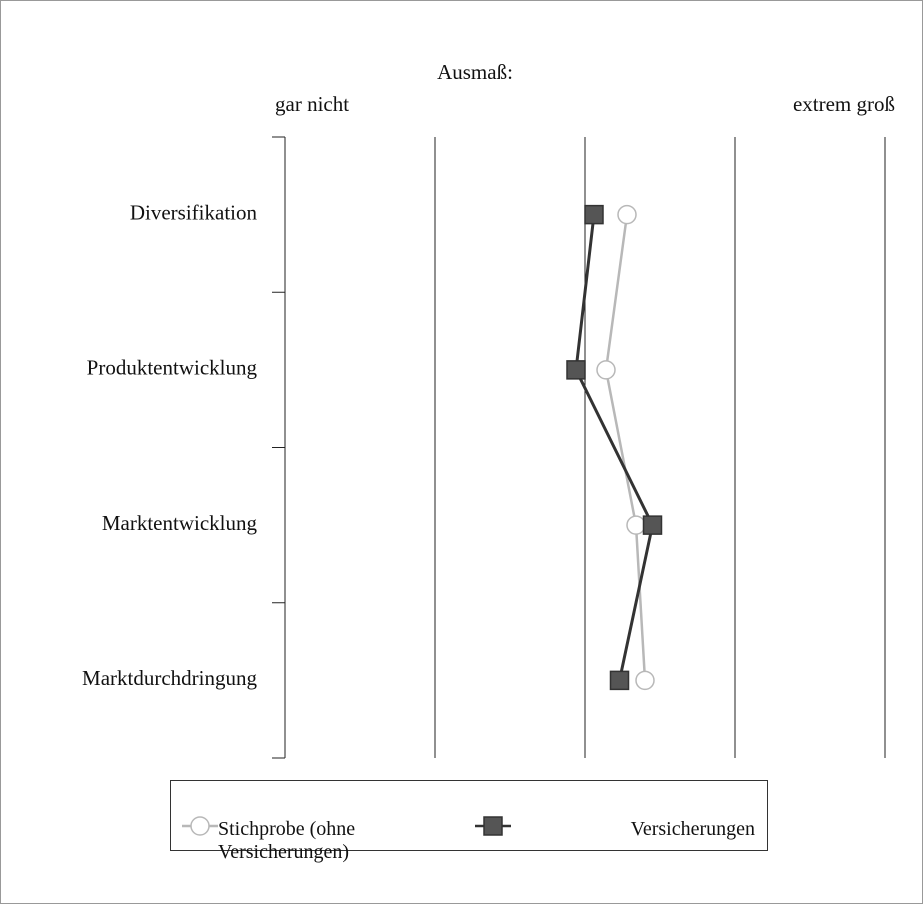 The image size is (923, 904). Describe the element at coordinates (287, 840) in the screenshot. I see `legend-label: Stichprobe (ohne Versicherungen)` at that location.